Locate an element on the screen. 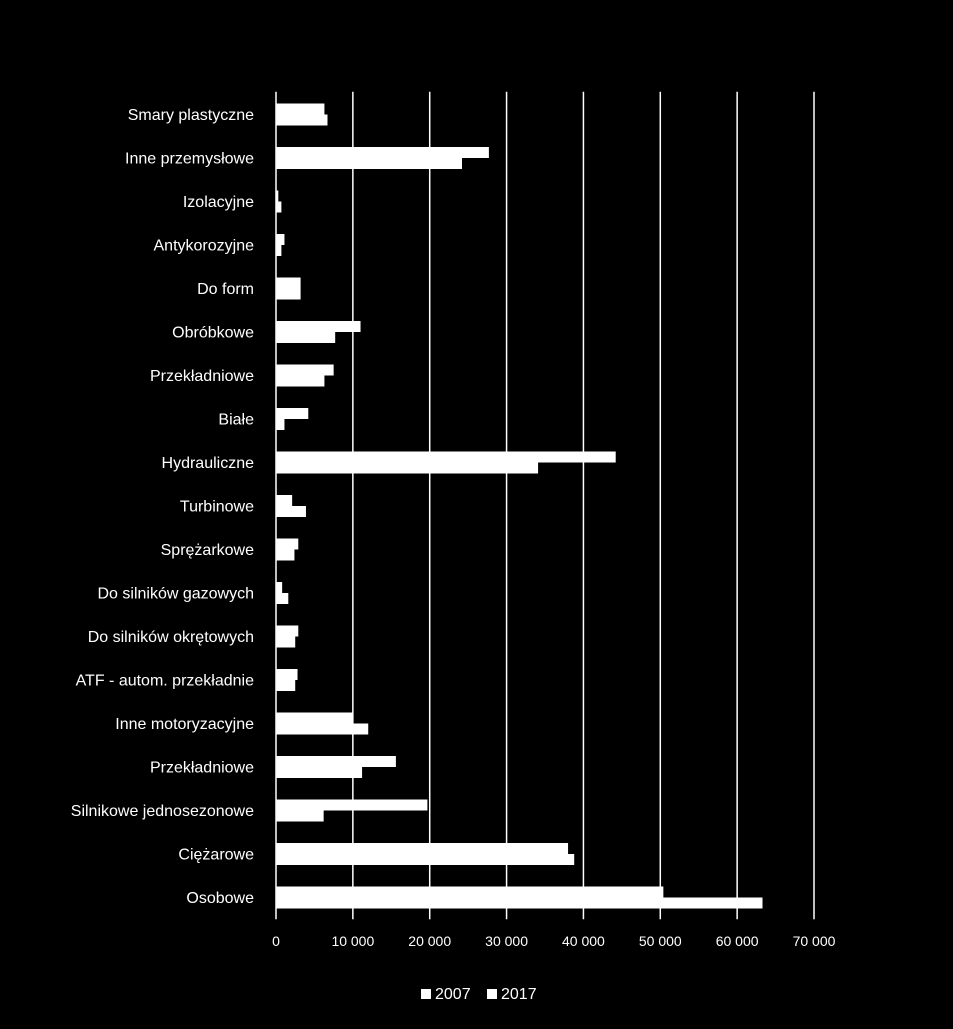 This screenshot has width=953, height=1029. x-tick-label: 20 000 is located at coordinates (429, 941).